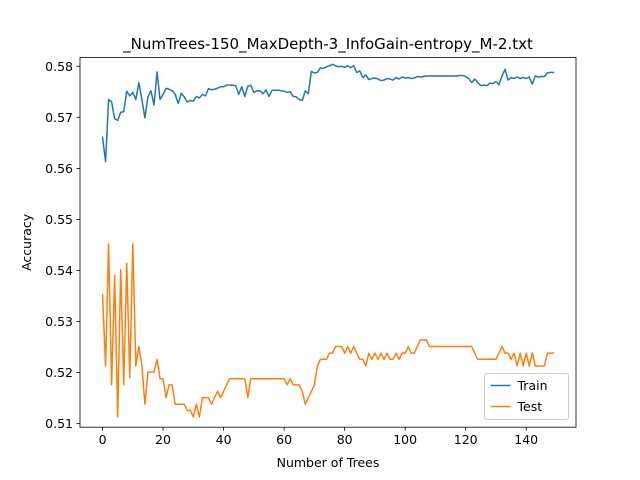 This screenshot has width=640, height=480. Describe the element at coordinates (59, 270) in the screenshot. I see `y-tick-label: 0.54` at that location.